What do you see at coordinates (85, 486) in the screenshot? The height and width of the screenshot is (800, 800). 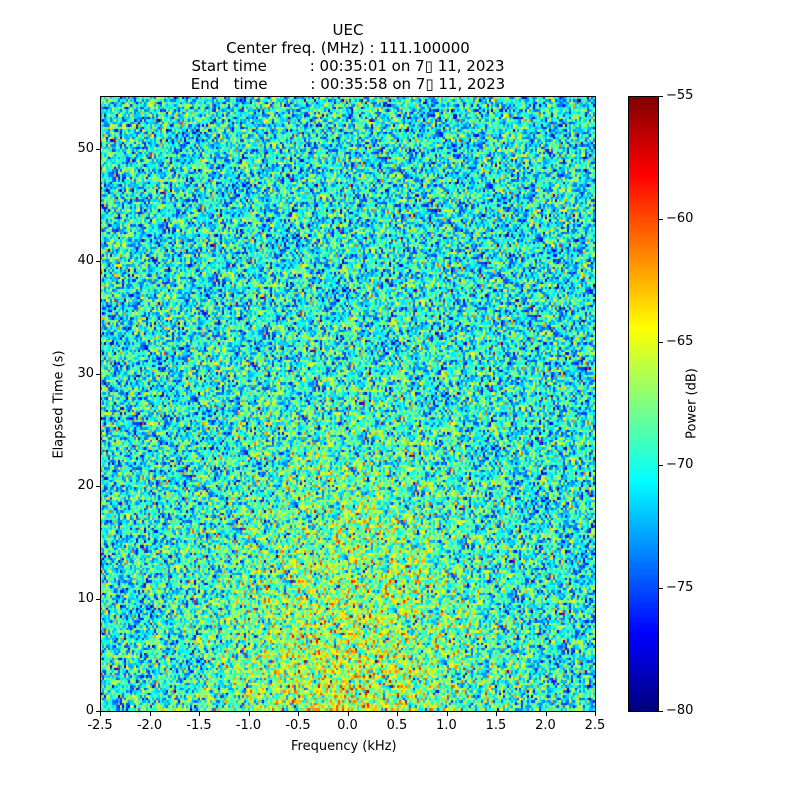 I see `y-tick-label: 20` at bounding box center [85, 486].